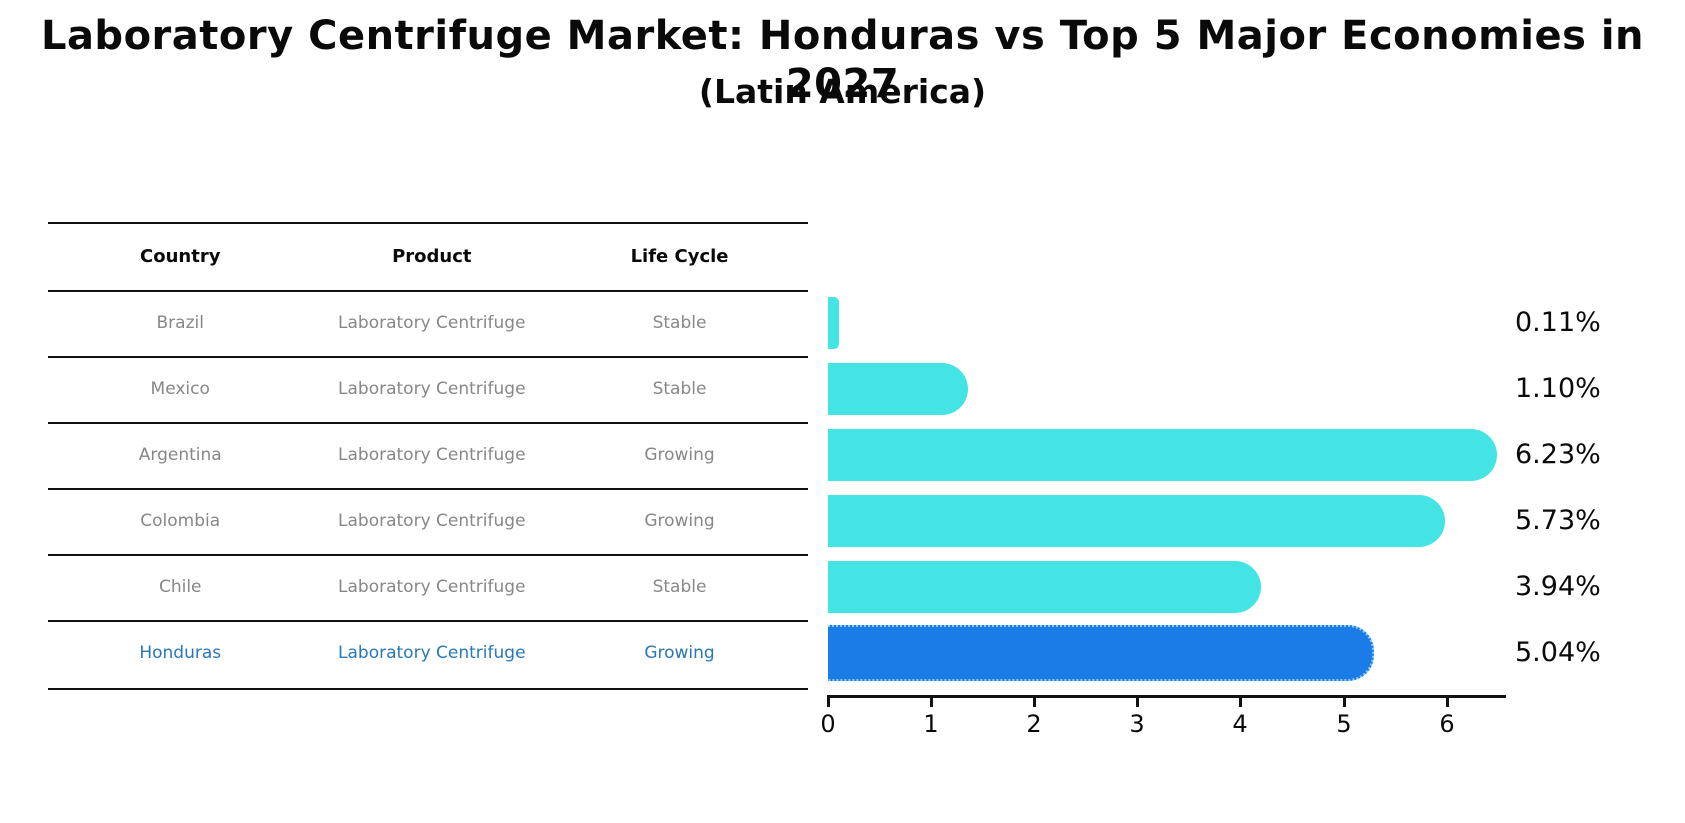 This screenshot has height=823, width=1685. I want to click on cell-country: Colombia, so click(180, 521).